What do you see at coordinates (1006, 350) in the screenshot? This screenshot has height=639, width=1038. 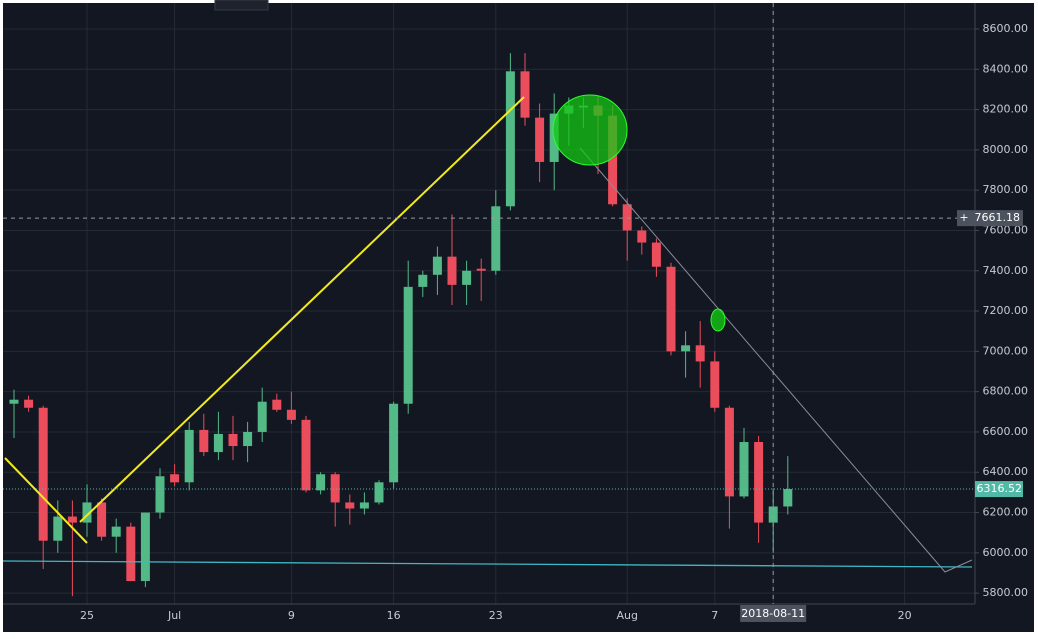 I see `y-tick-label: 7000.00` at bounding box center [1006, 350].